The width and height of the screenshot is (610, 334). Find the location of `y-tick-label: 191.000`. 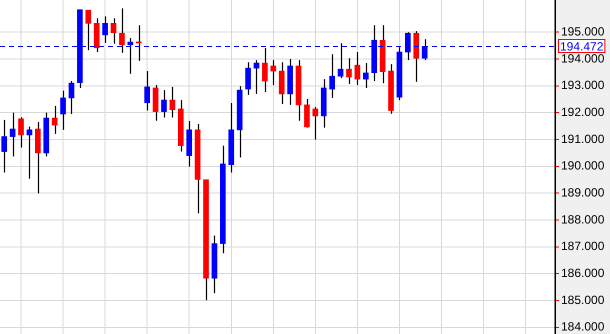

y-tick-label: 191.000 is located at coordinates (583, 139).